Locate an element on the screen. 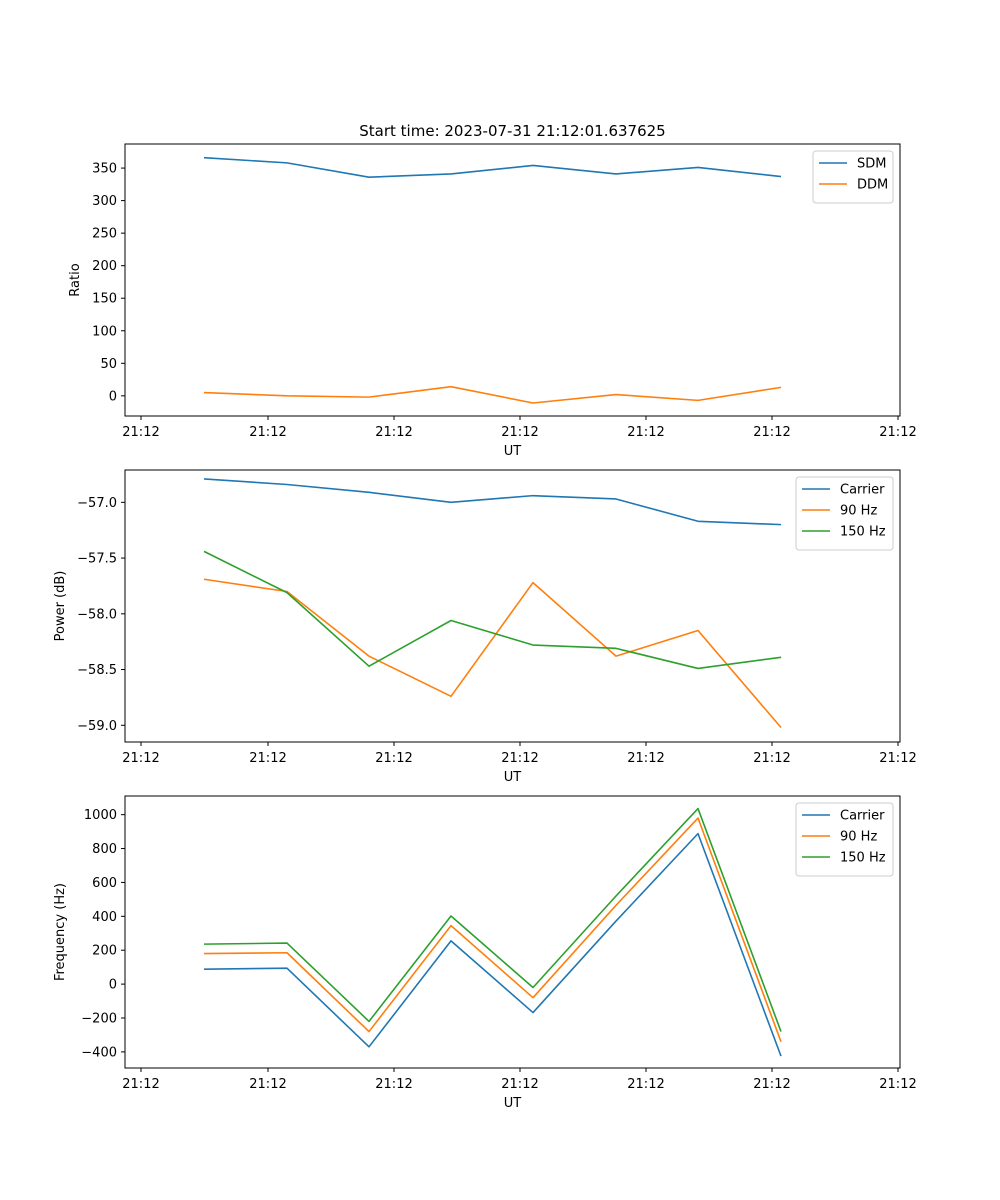  y-tick-label: −57.5 is located at coordinates (97, 559).